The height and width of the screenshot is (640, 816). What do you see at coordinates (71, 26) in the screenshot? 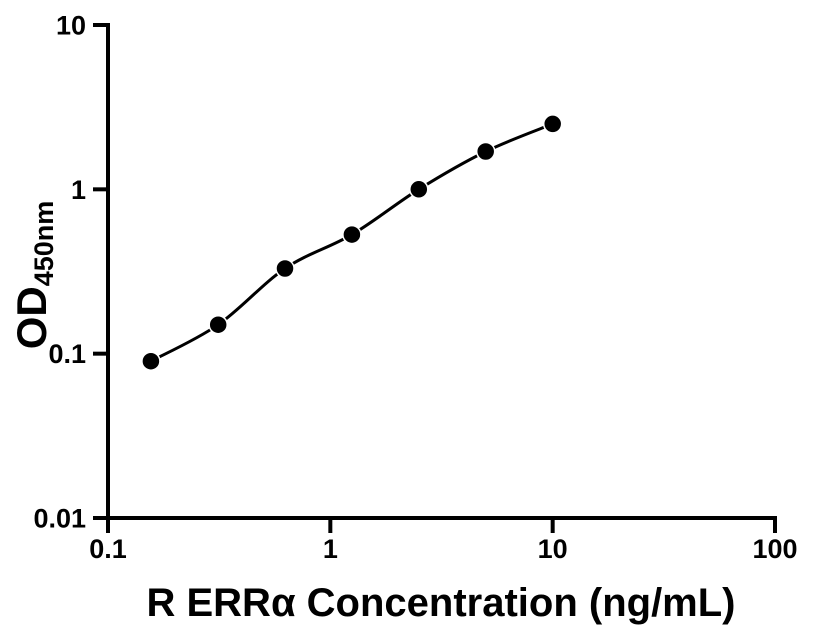
I see `y-axis-tick-label: 10` at bounding box center [71, 26].